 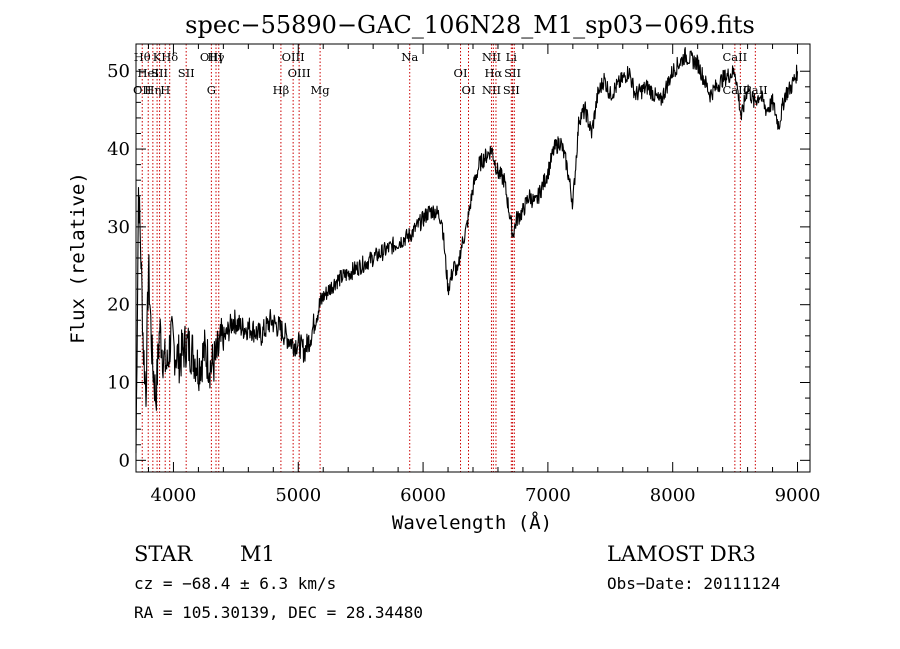 I want to click on obs-date: Obs−Date: 20111124, so click(x=693, y=583).